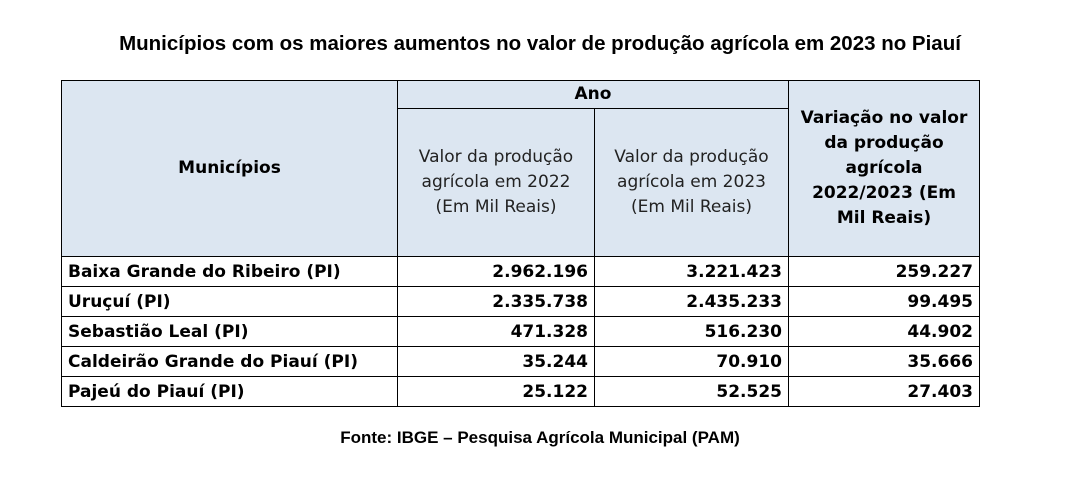 The width and height of the screenshot is (1080, 498). What do you see at coordinates (229, 168) in the screenshot?
I see `header-municipios: Municípios` at bounding box center [229, 168].